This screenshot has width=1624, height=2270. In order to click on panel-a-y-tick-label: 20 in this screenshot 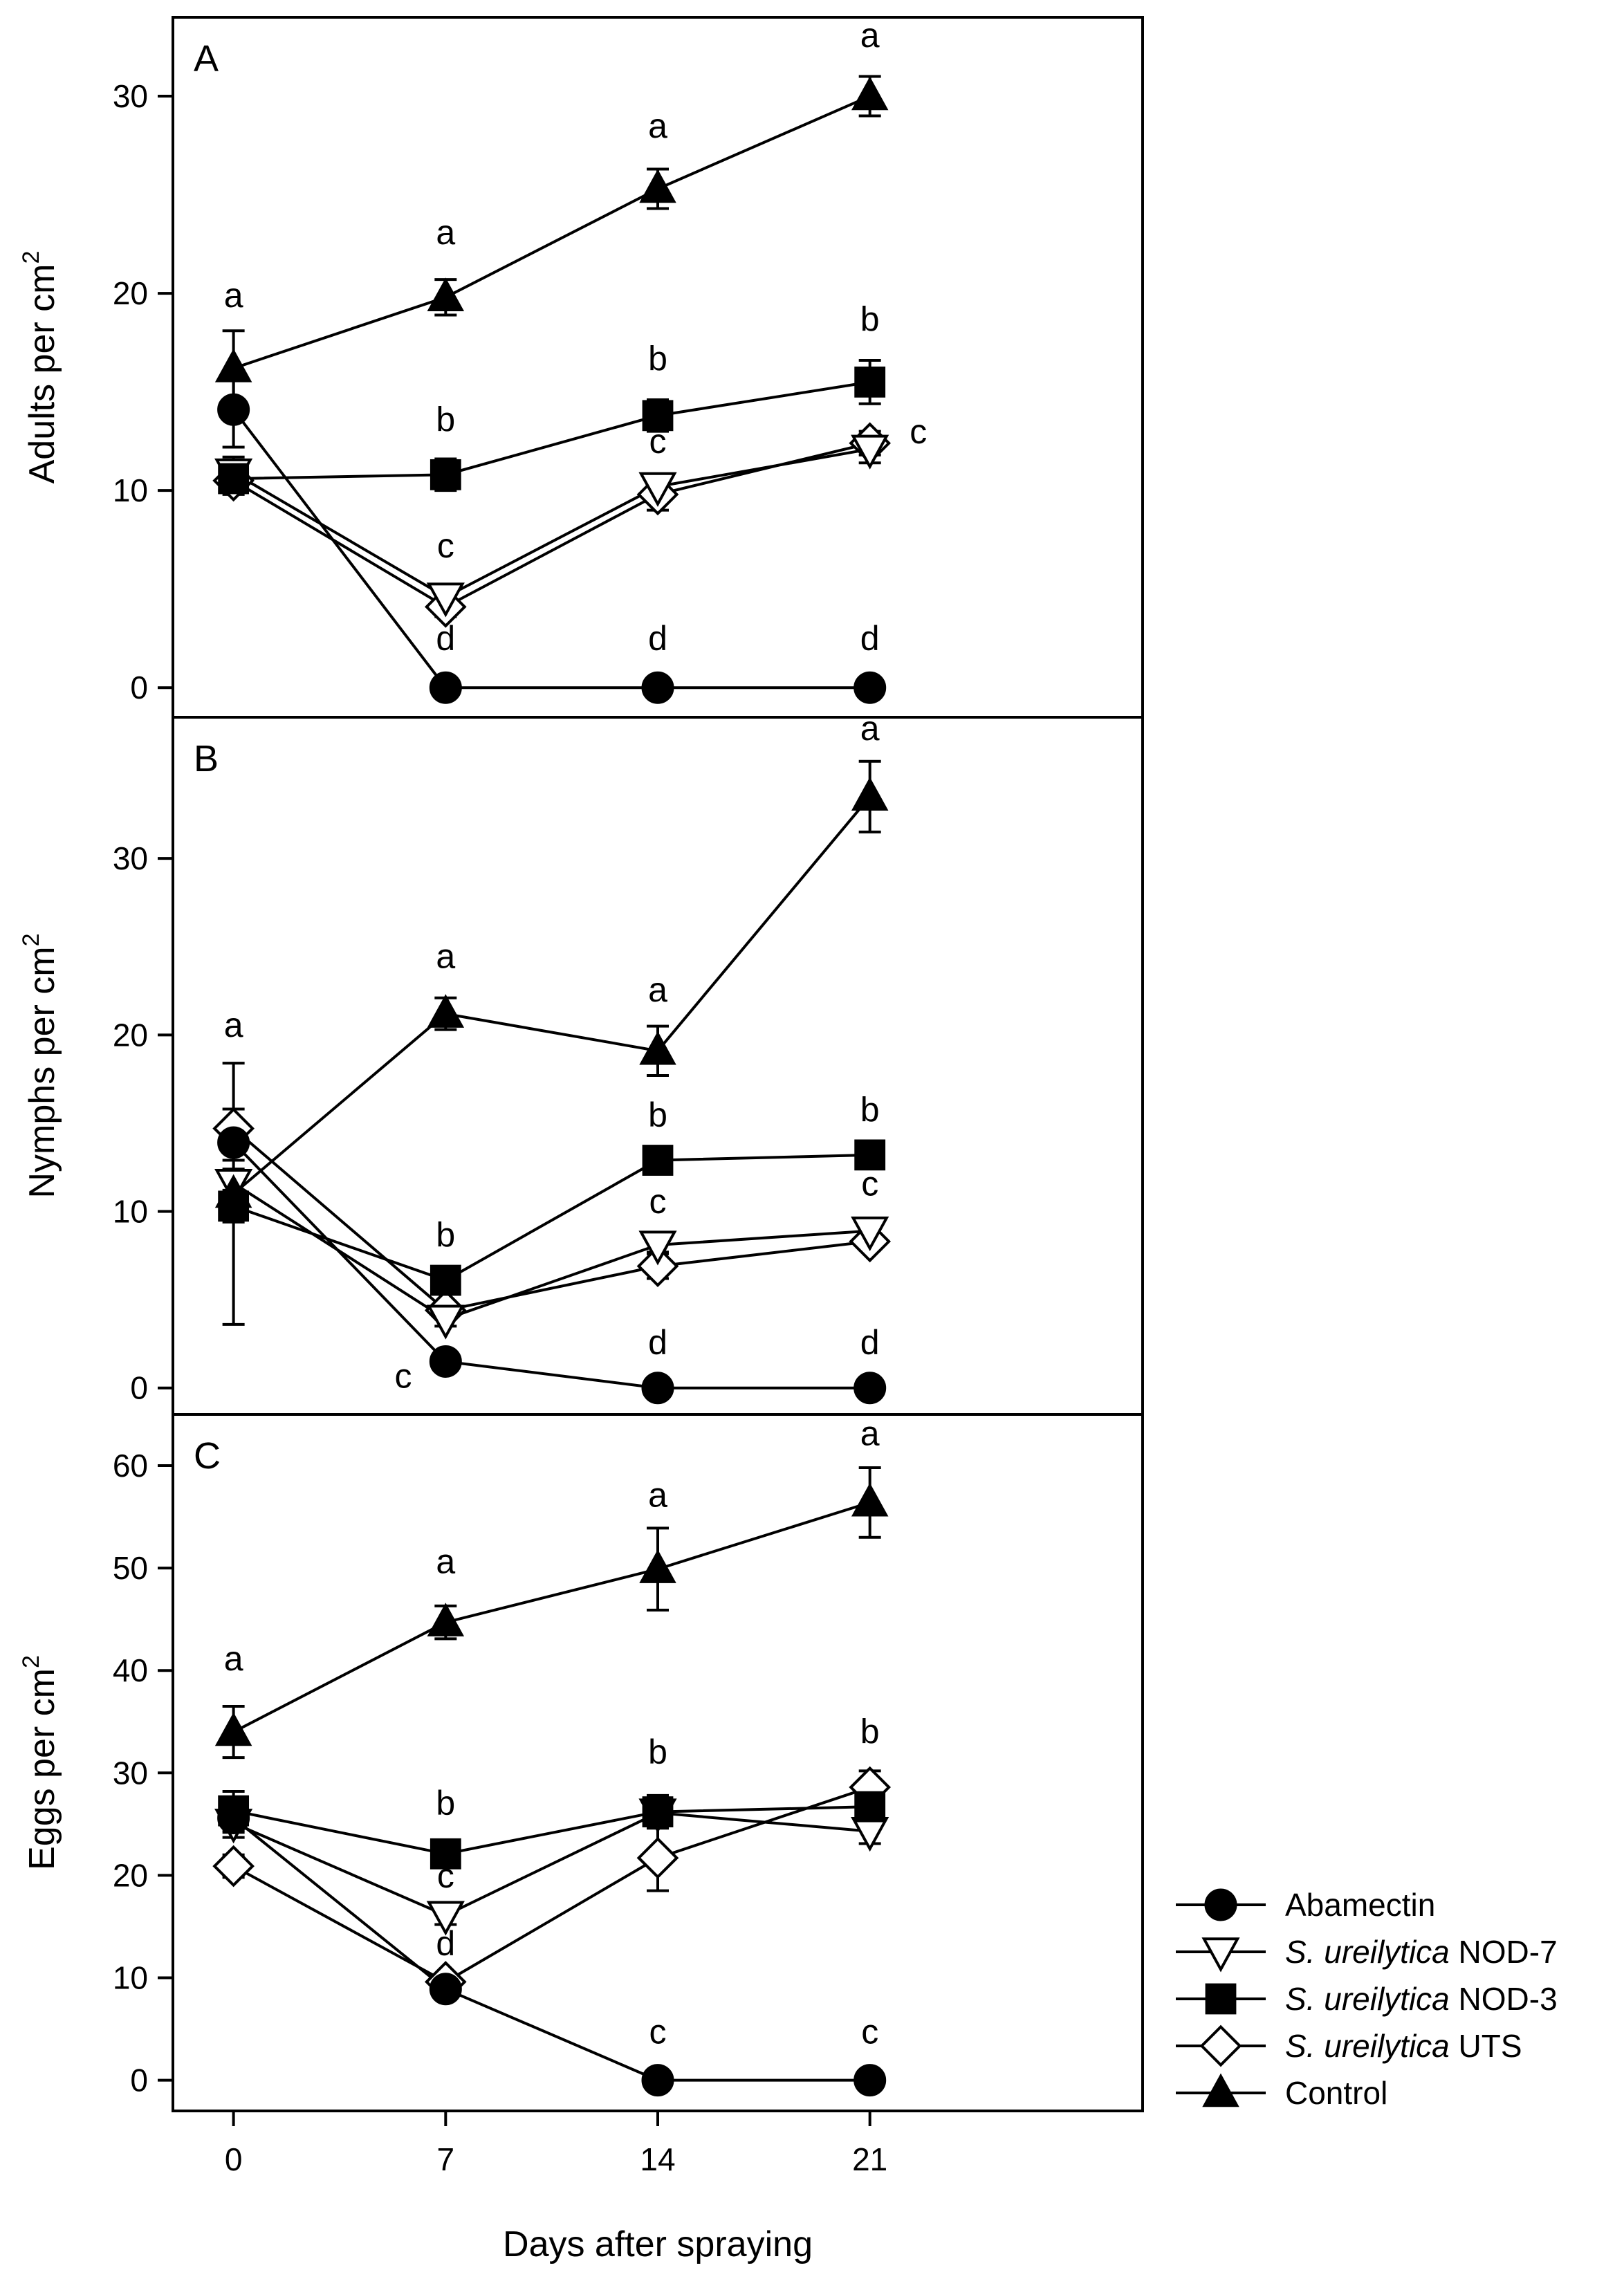, I will do `click(130, 293)`.